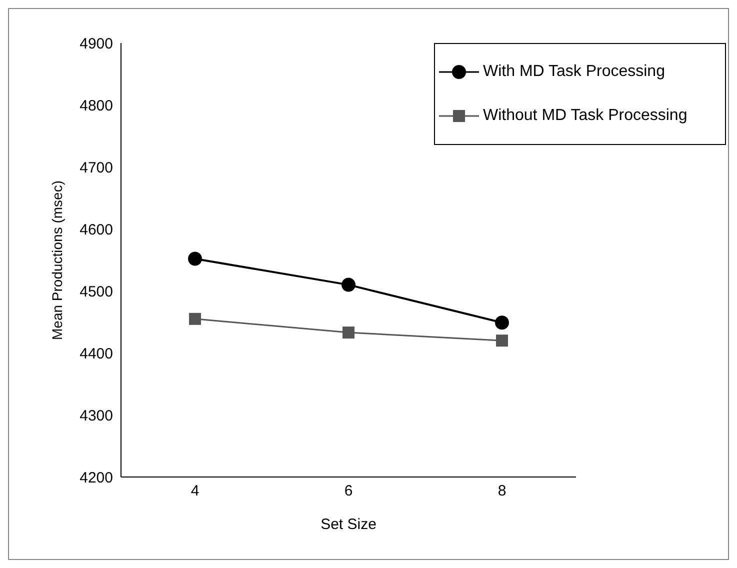  What do you see at coordinates (96, 477) in the screenshot?
I see `y-tick-label: 4200` at bounding box center [96, 477].